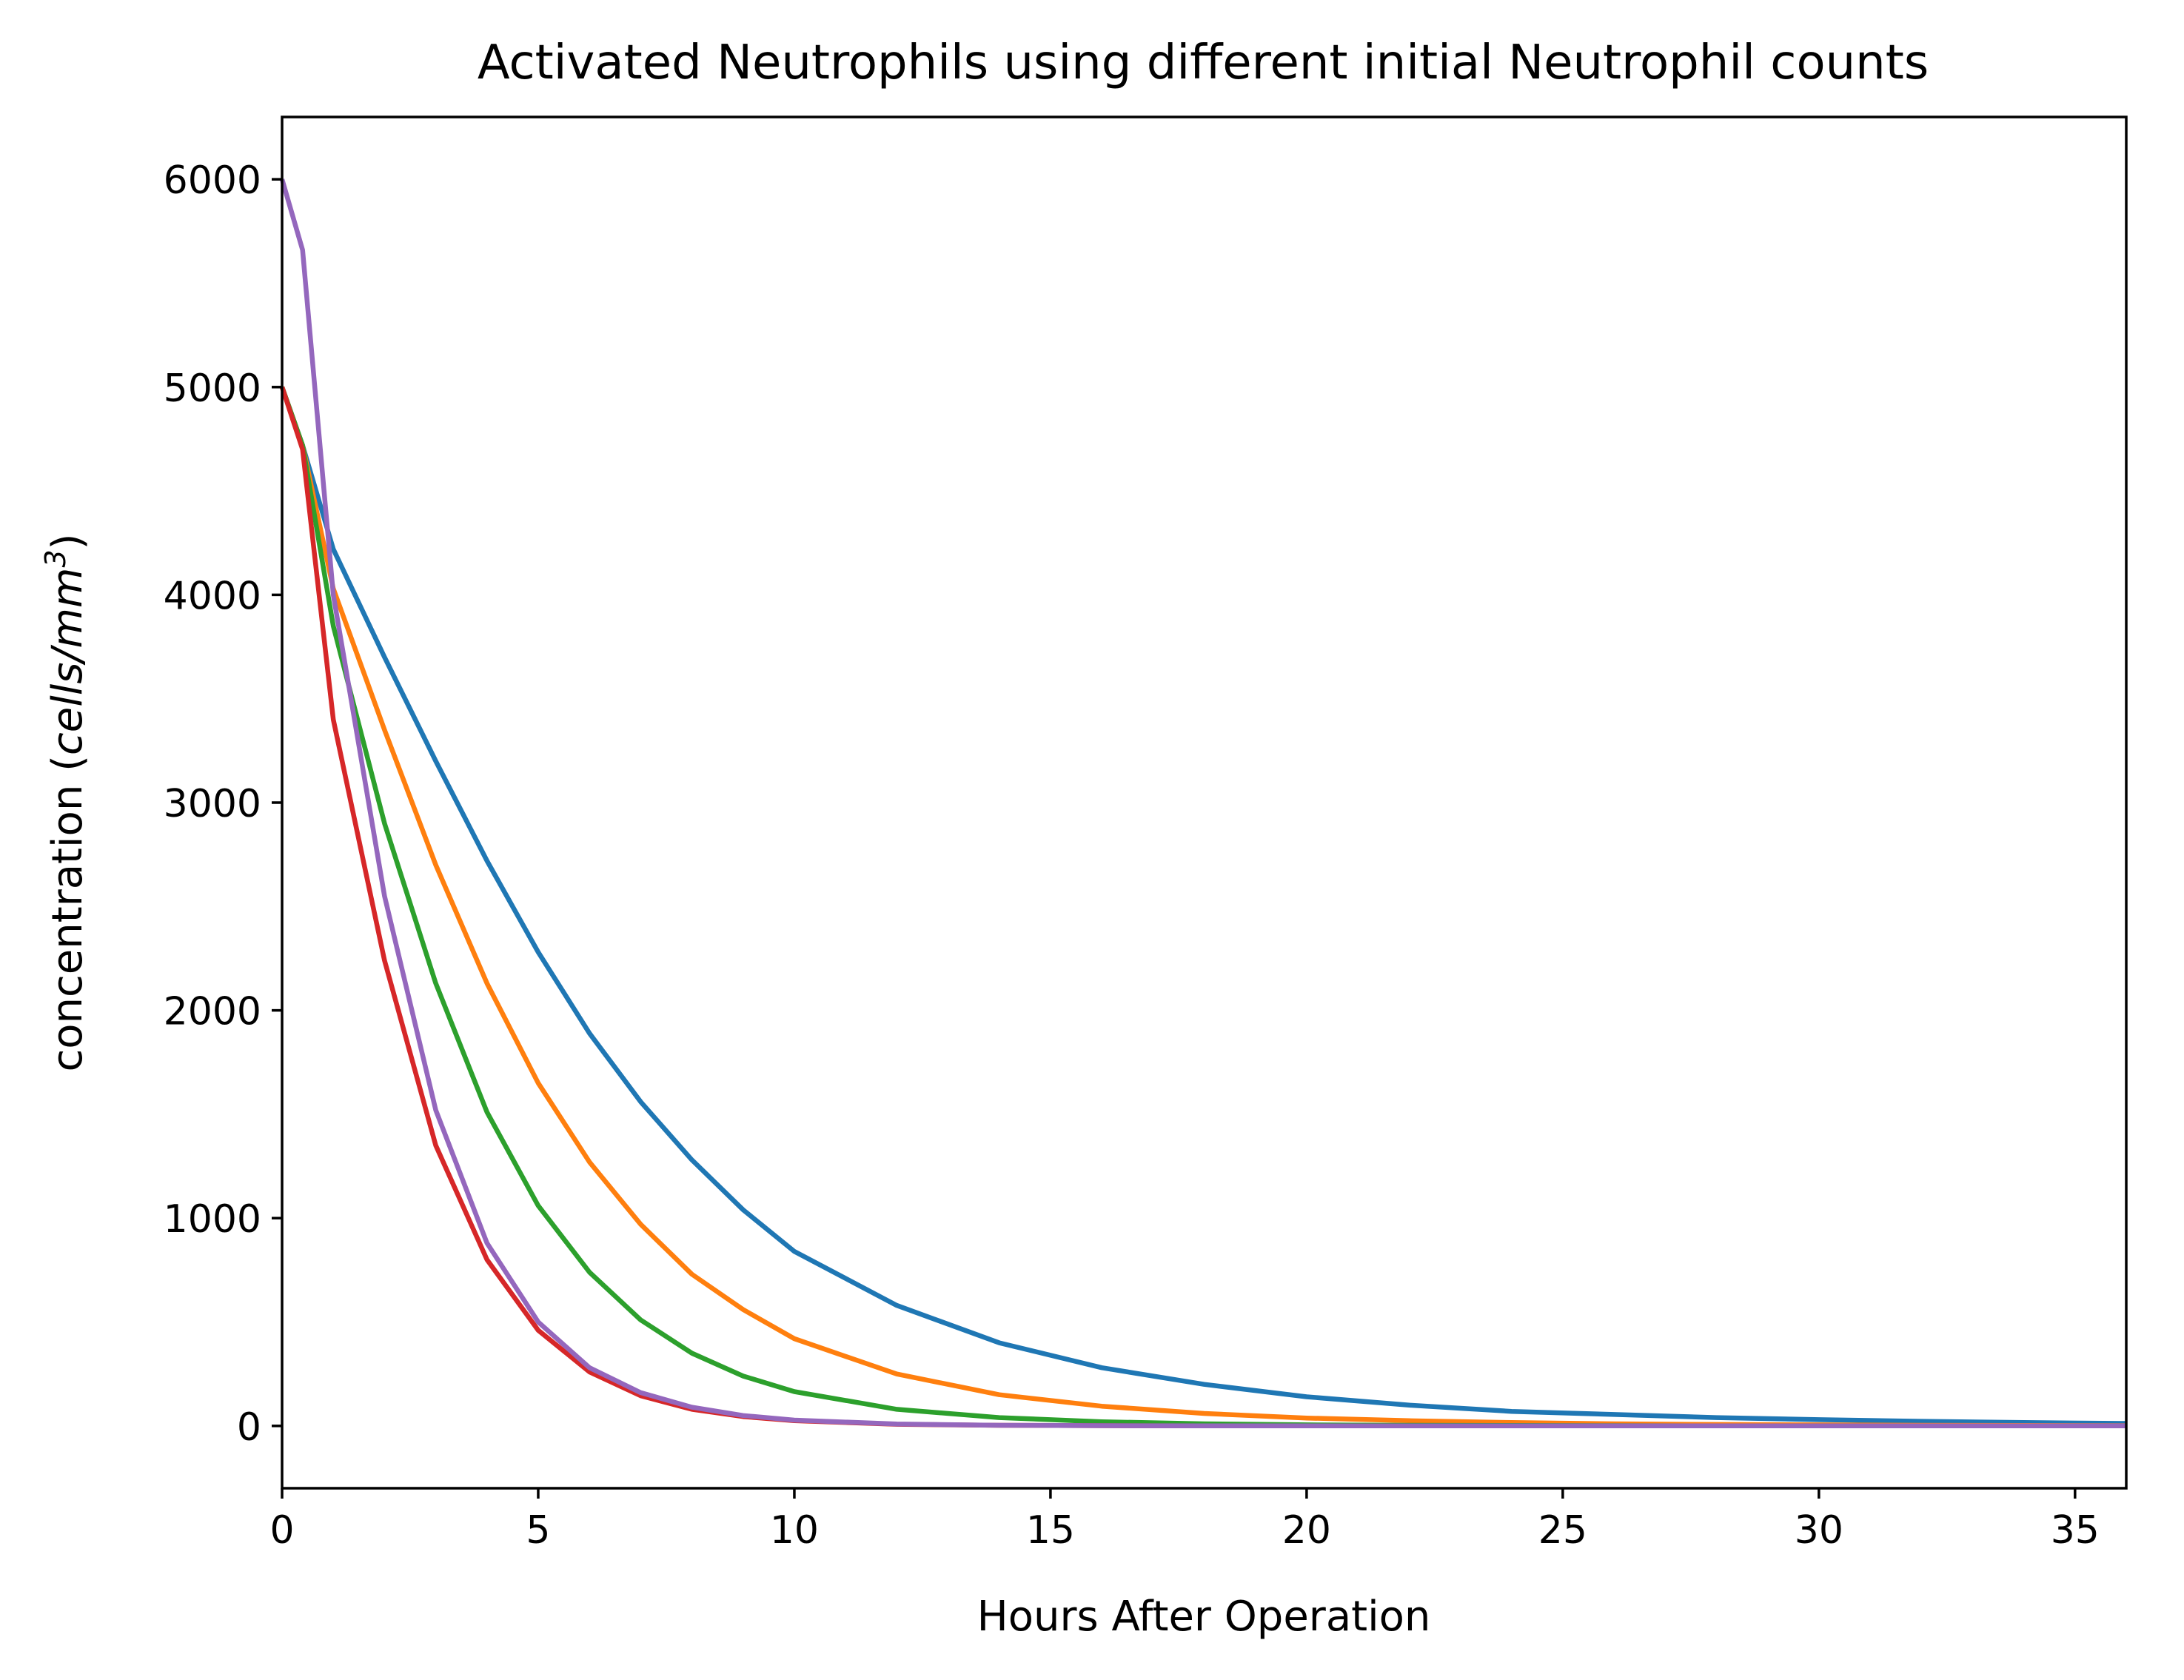 This screenshot has width=2184, height=1680. Describe the element at coordinates (68, 914) in the screenshot. I see `y-axis-label-prefix: concentration (` at that location.